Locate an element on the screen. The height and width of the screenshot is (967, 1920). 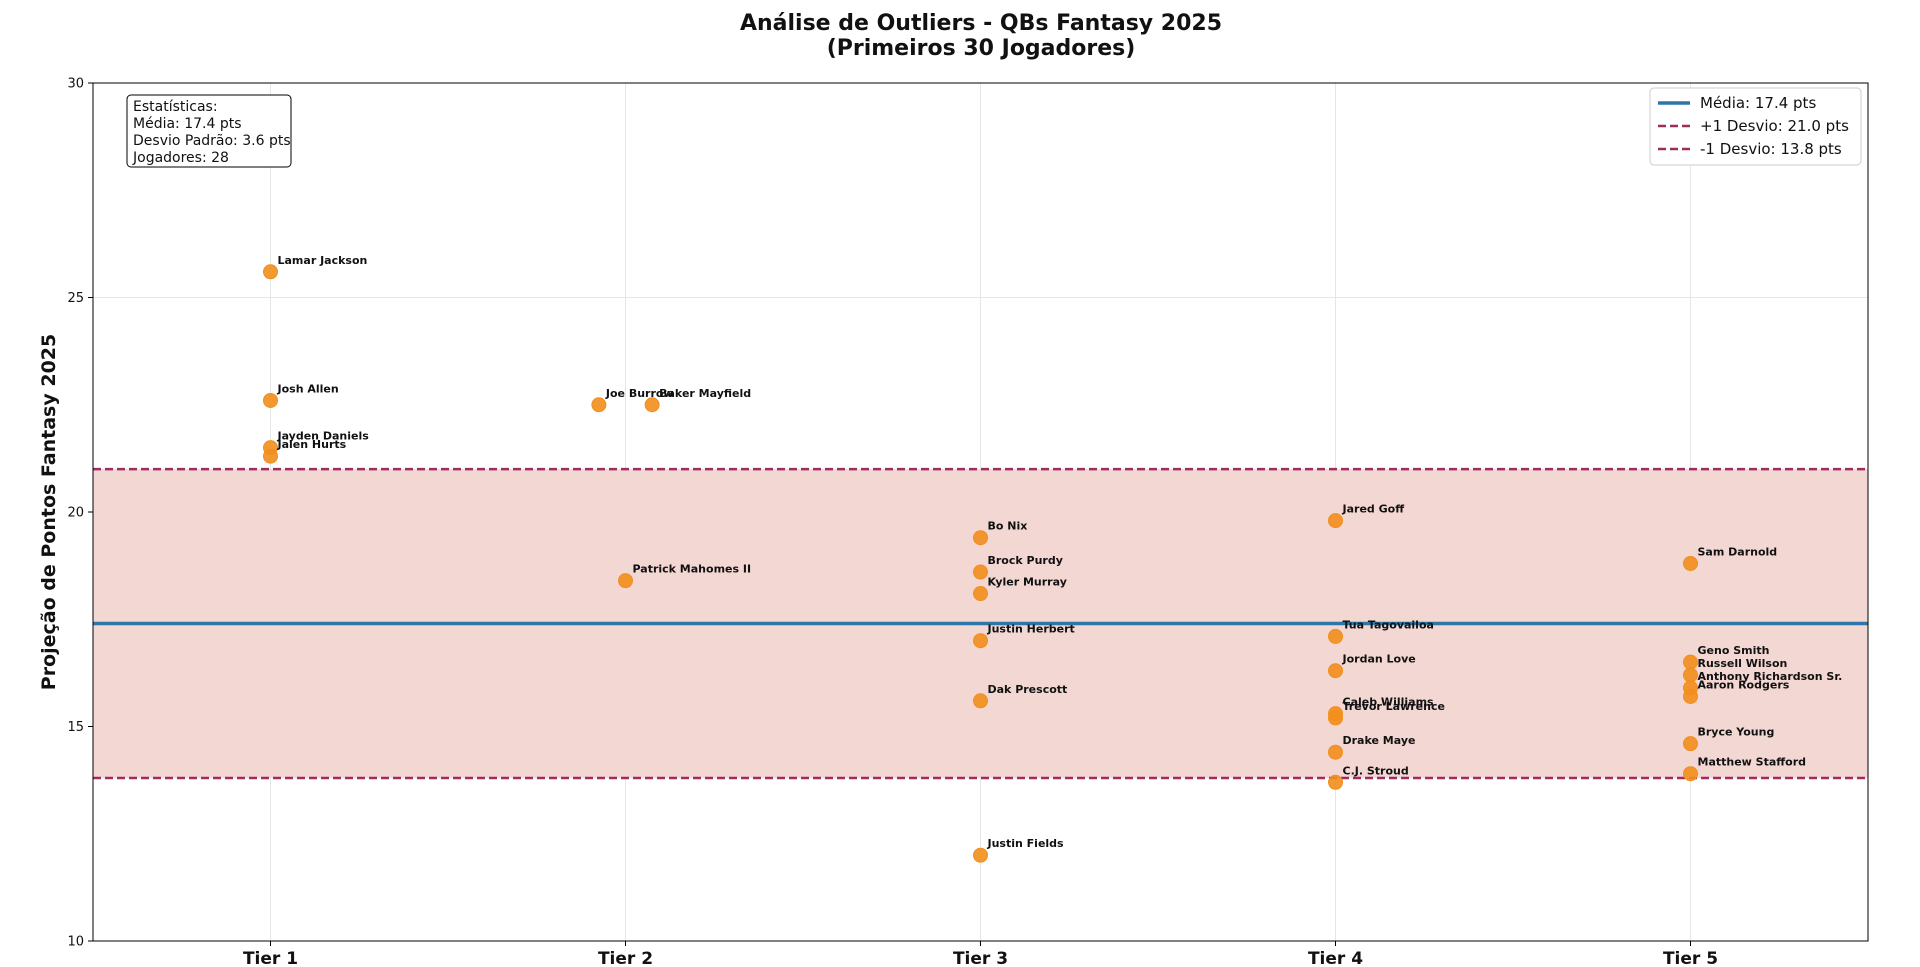
stats-line-count: Jogadores: 28 is located at coordinates (180, 158).